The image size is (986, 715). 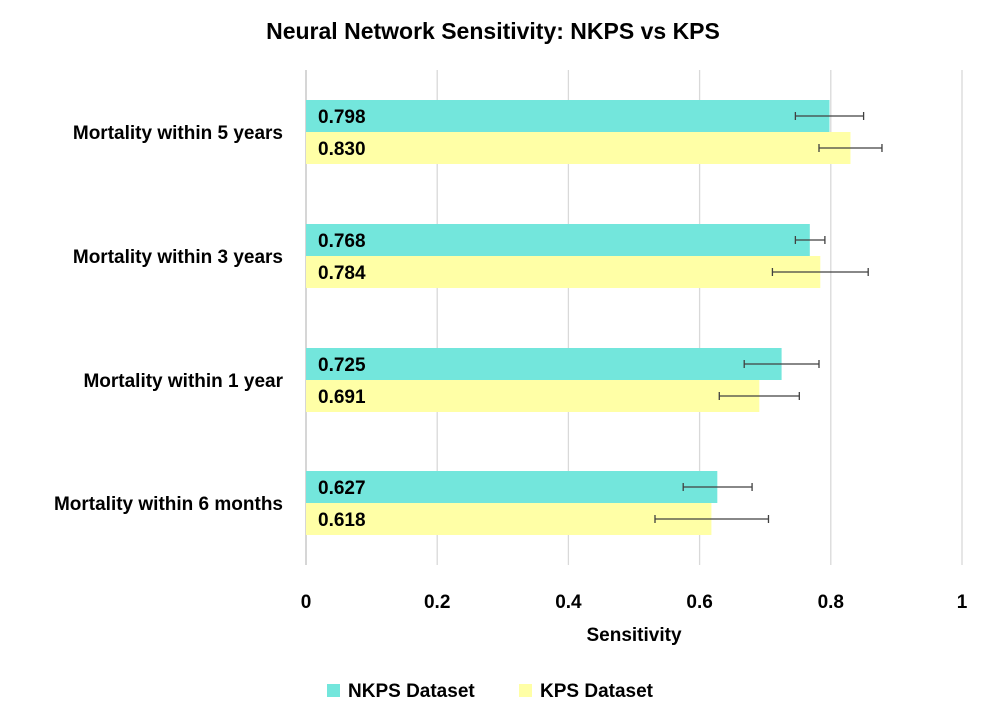 What do you see at coordinates (306, 602) in the screenshot?
I see `x-tick-label: 0` at bounding box center [306, 602].